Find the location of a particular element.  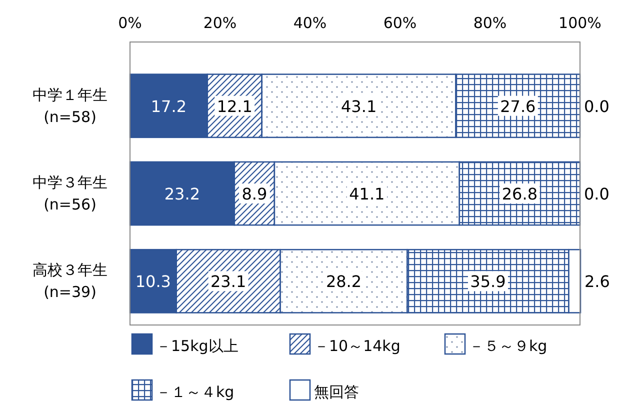

data-label: 2.6 is located at coordinates (597, 282).